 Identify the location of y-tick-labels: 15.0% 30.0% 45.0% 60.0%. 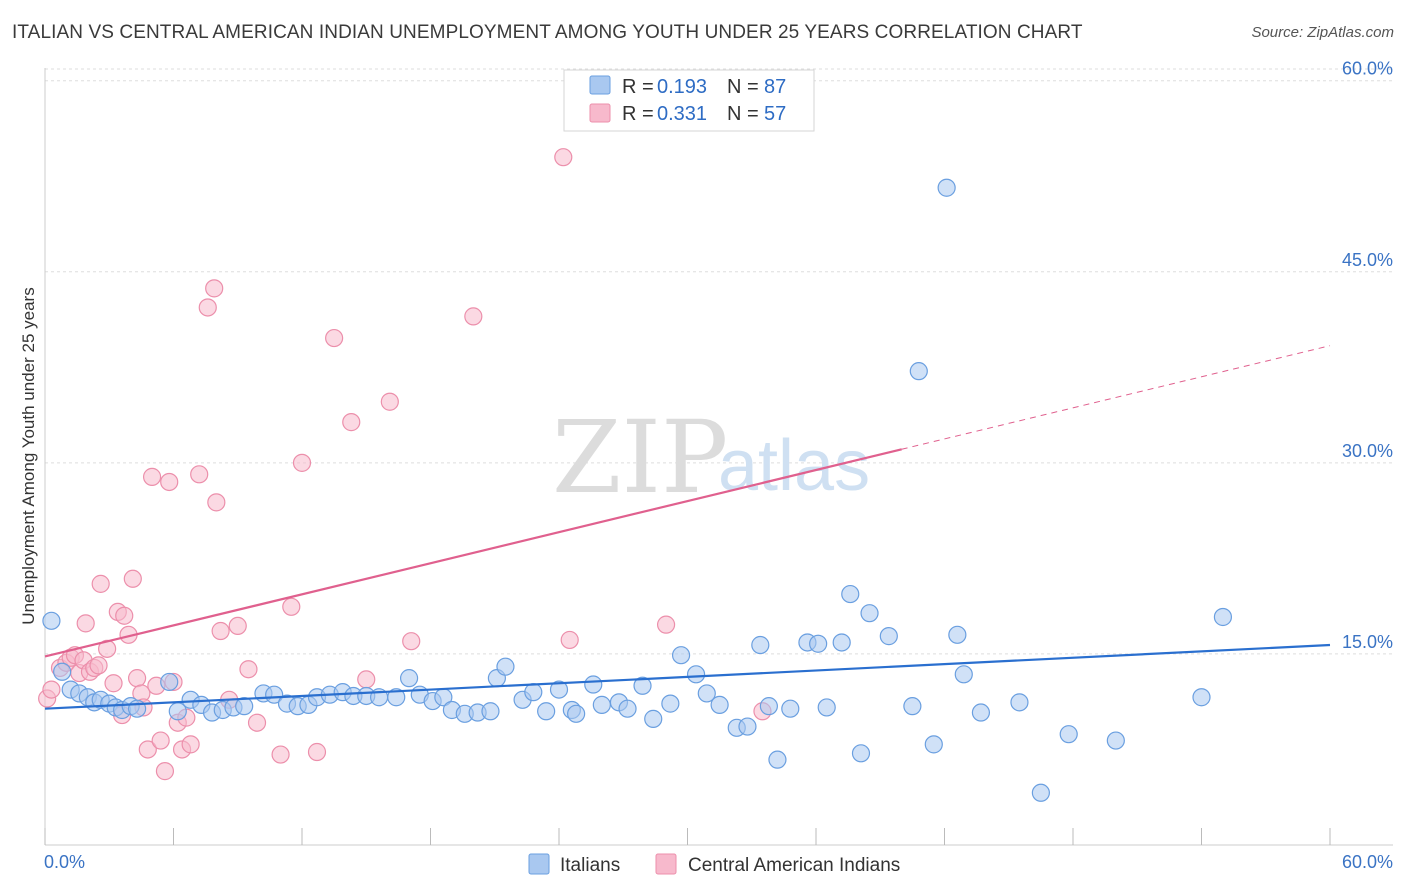
(1367, 355).